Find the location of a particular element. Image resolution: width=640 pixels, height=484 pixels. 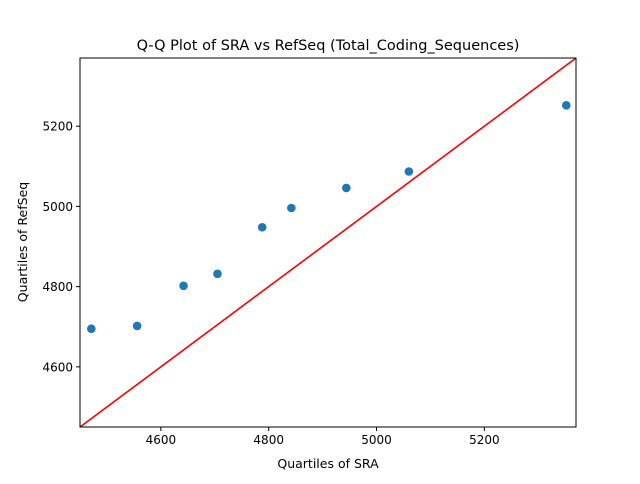

x-tick-label-1: 4600 is located at coordinates (161, 440).